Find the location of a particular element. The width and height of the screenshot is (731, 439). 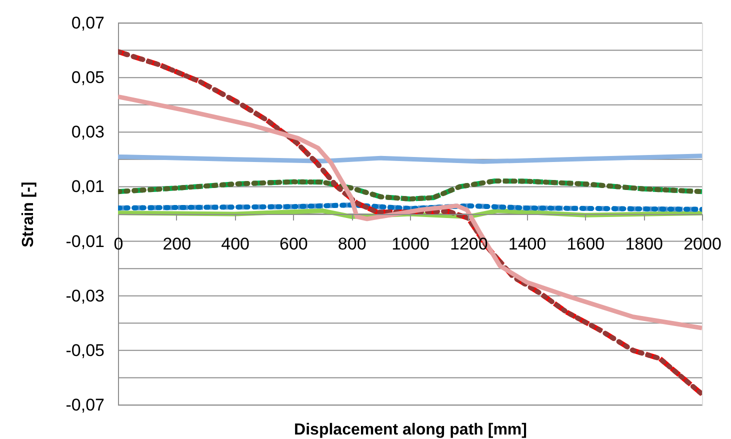

y-tick-label: 0,07 is located at coordinates (87, 23).